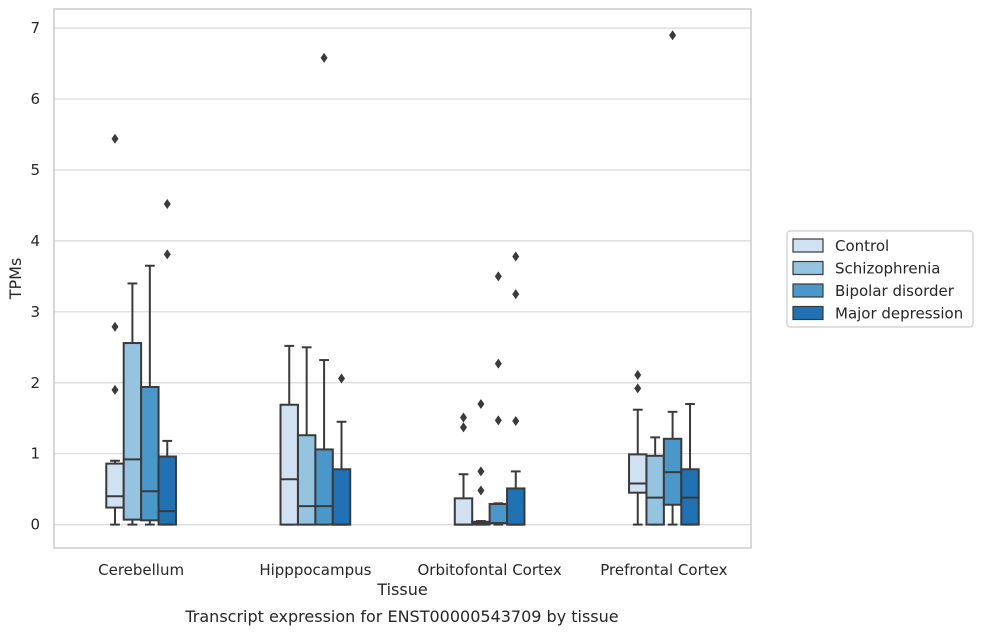 The width and height of the screenshot is (983, 634). I want to click on y-tick-label: 0, so click(35, 525).